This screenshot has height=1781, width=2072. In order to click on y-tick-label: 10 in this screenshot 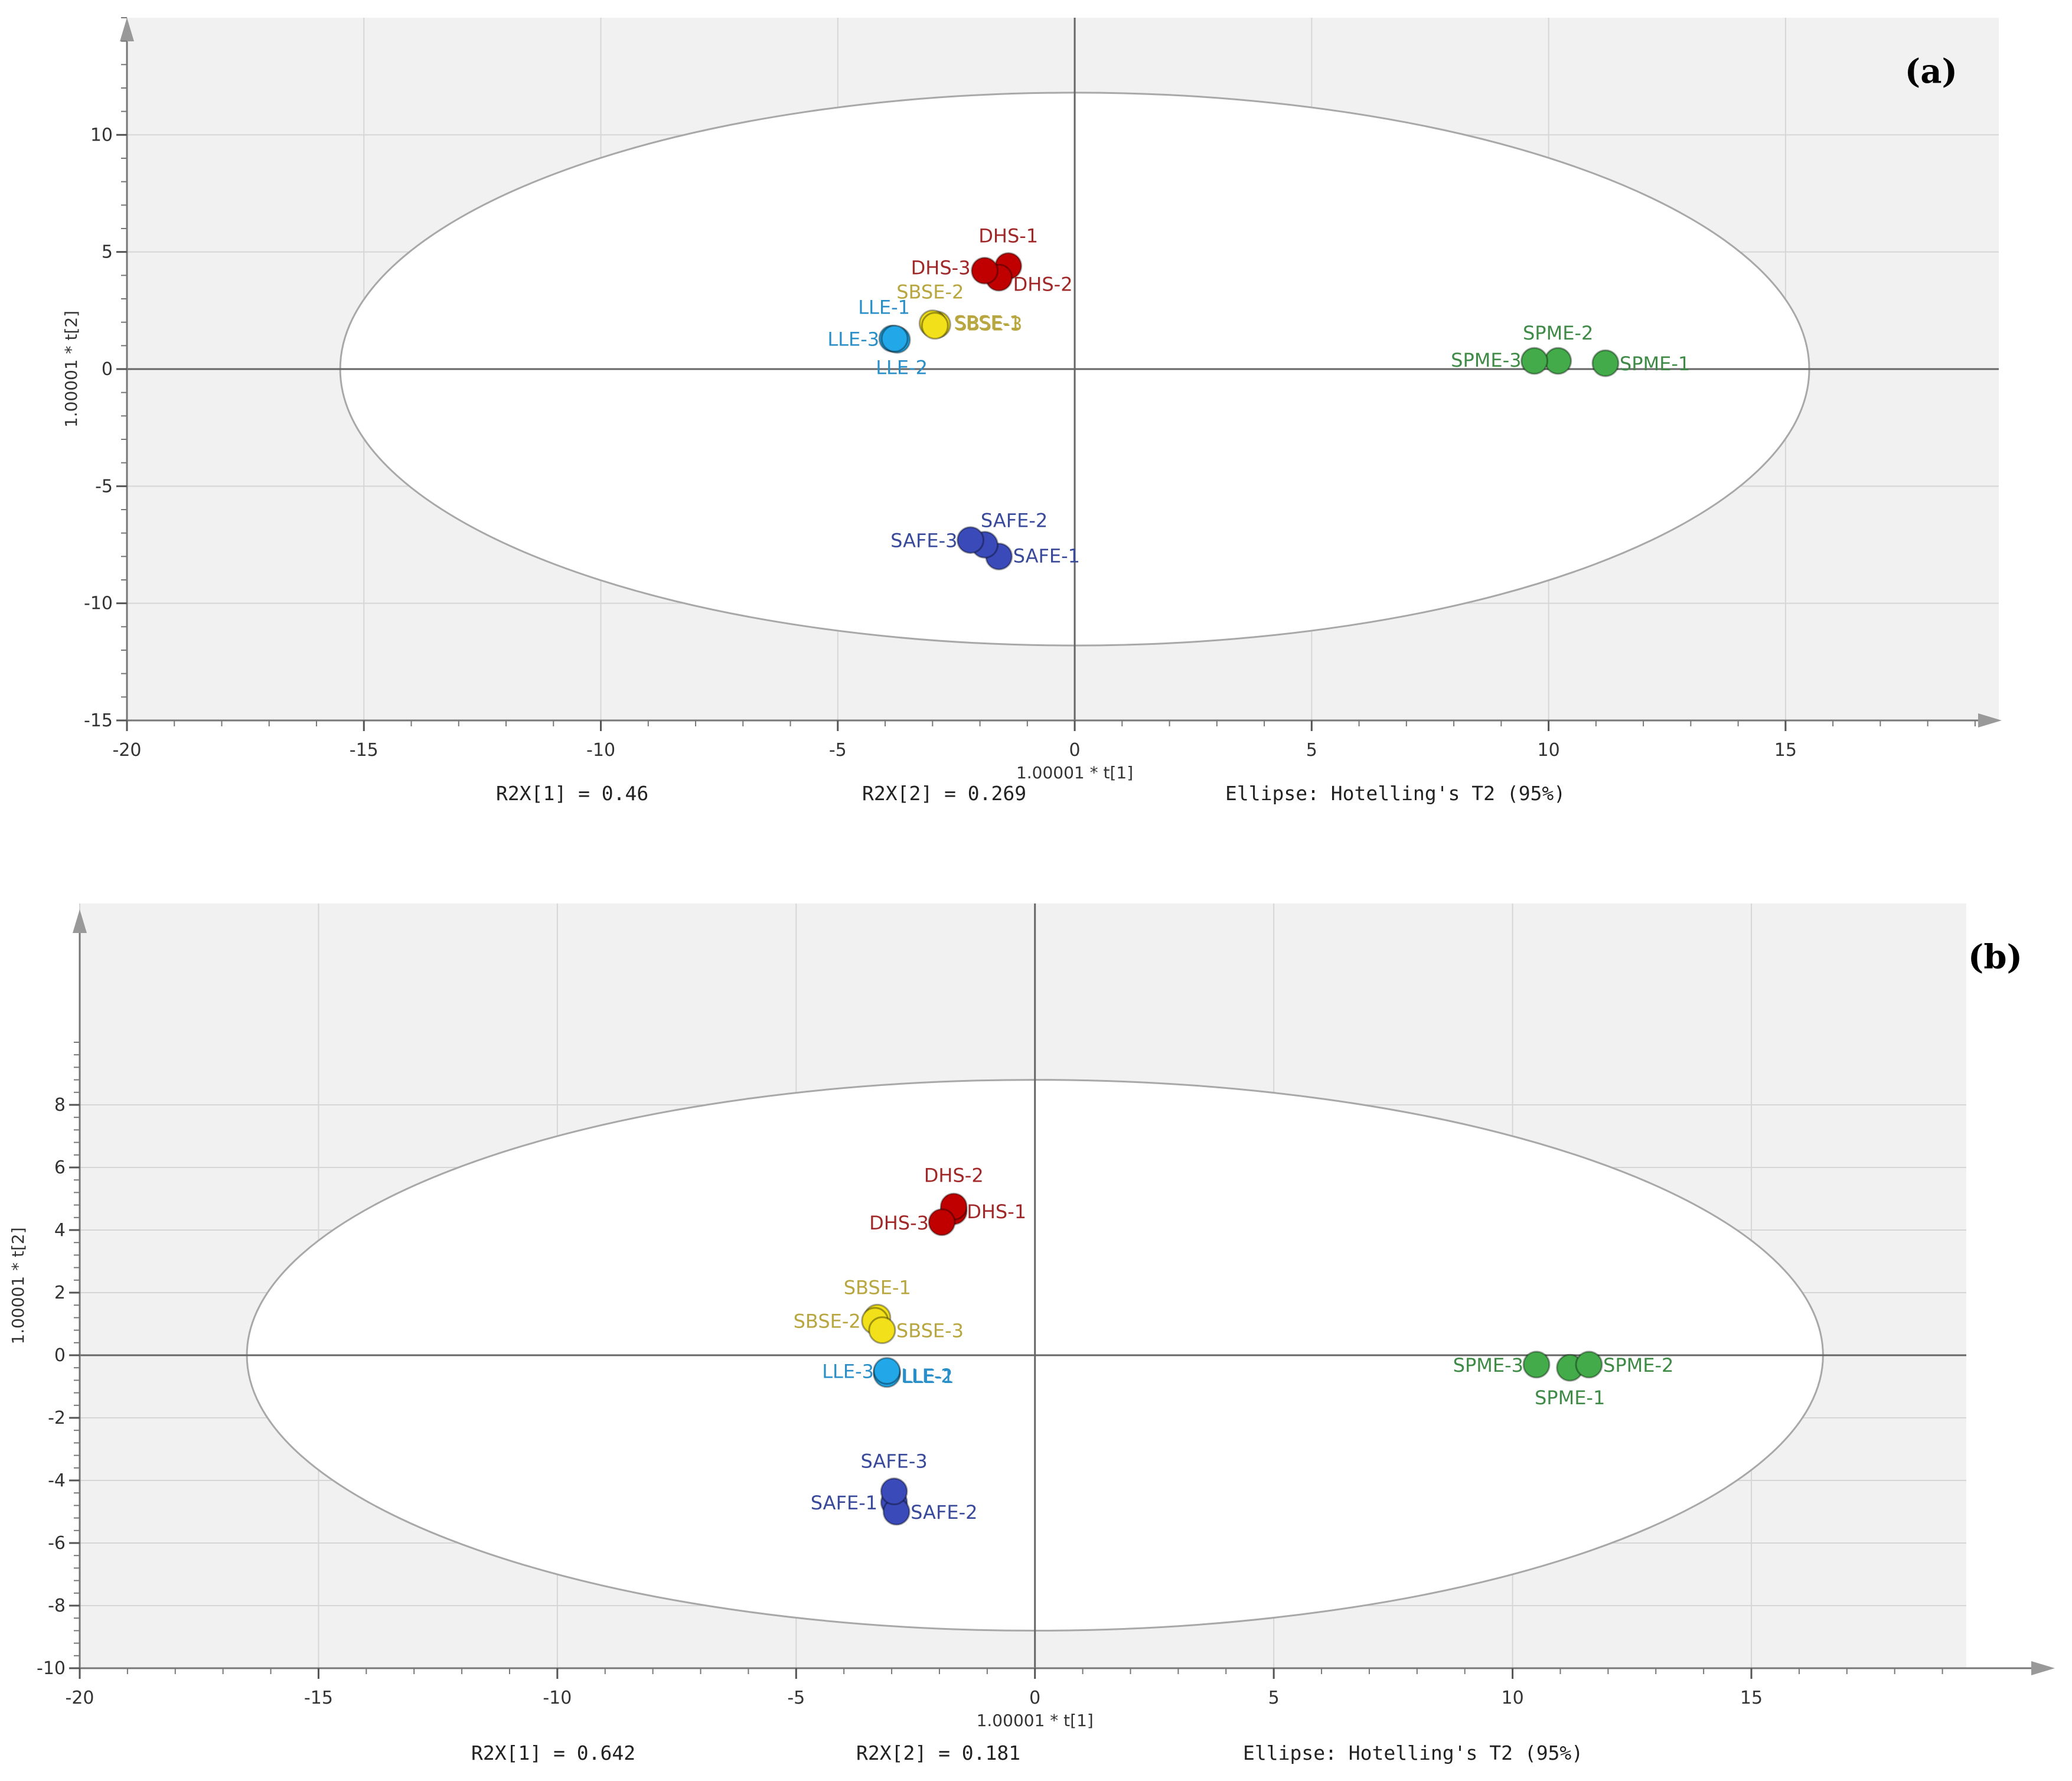, I will do `click(101, 135)`.